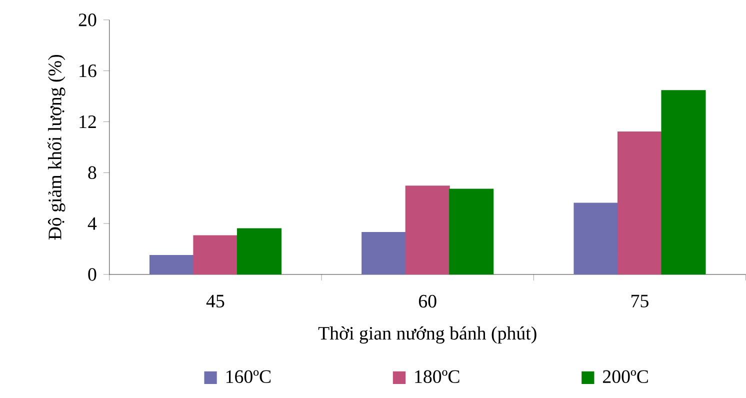 The width and height of the screenshot is (746, 398). Describe the element at coordinates (437, 377) in the screenshot. I see `legend-label: 180ºC` at that location.